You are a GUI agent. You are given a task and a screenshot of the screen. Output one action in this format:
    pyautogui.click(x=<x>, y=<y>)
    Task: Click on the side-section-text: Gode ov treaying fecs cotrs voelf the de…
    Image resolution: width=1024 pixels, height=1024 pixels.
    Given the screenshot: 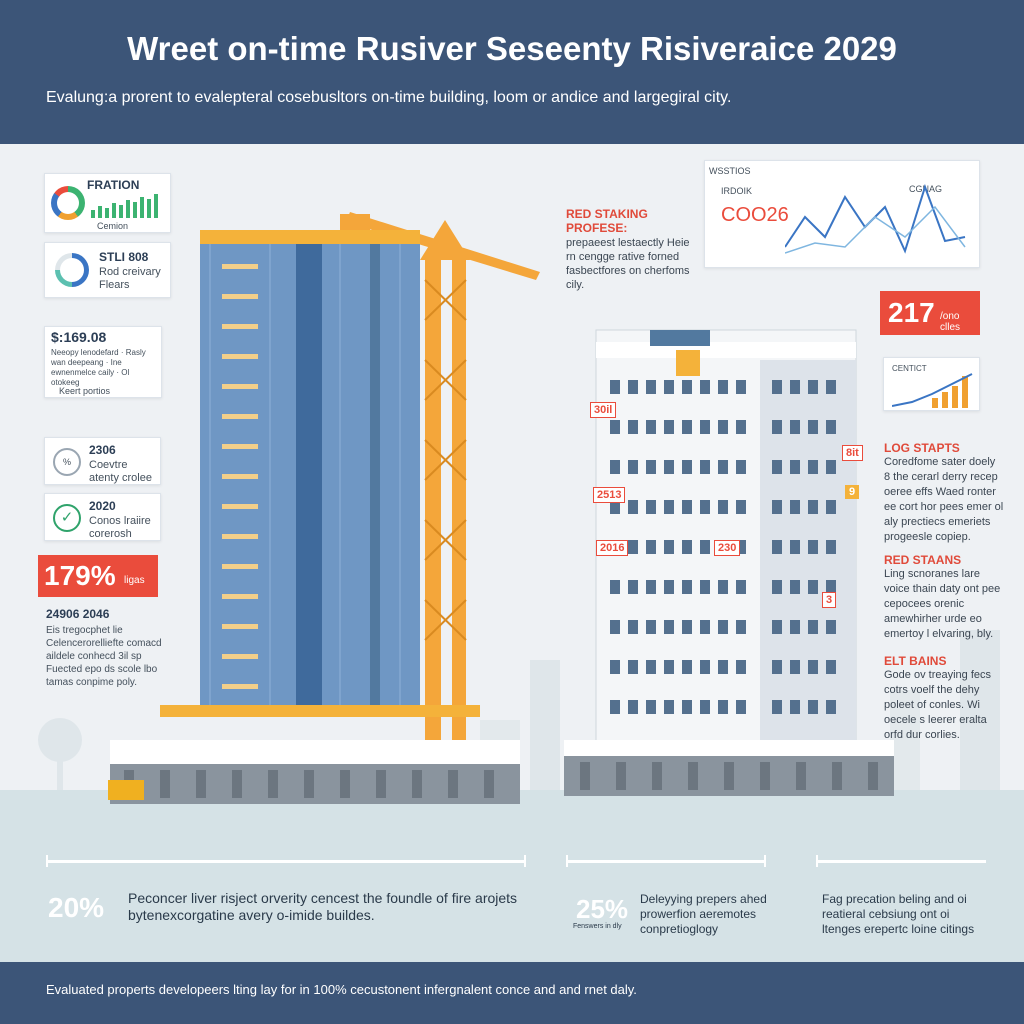 What is the action you would take?
    pyautogui.click(x=938, y=705)
    